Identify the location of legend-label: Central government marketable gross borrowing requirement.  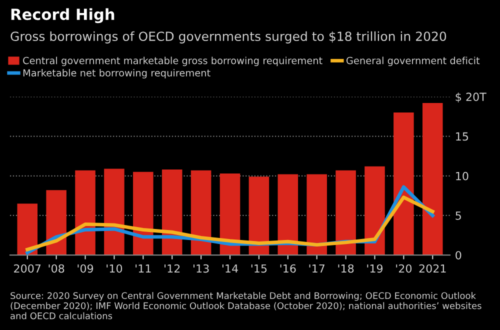
(172, 61).